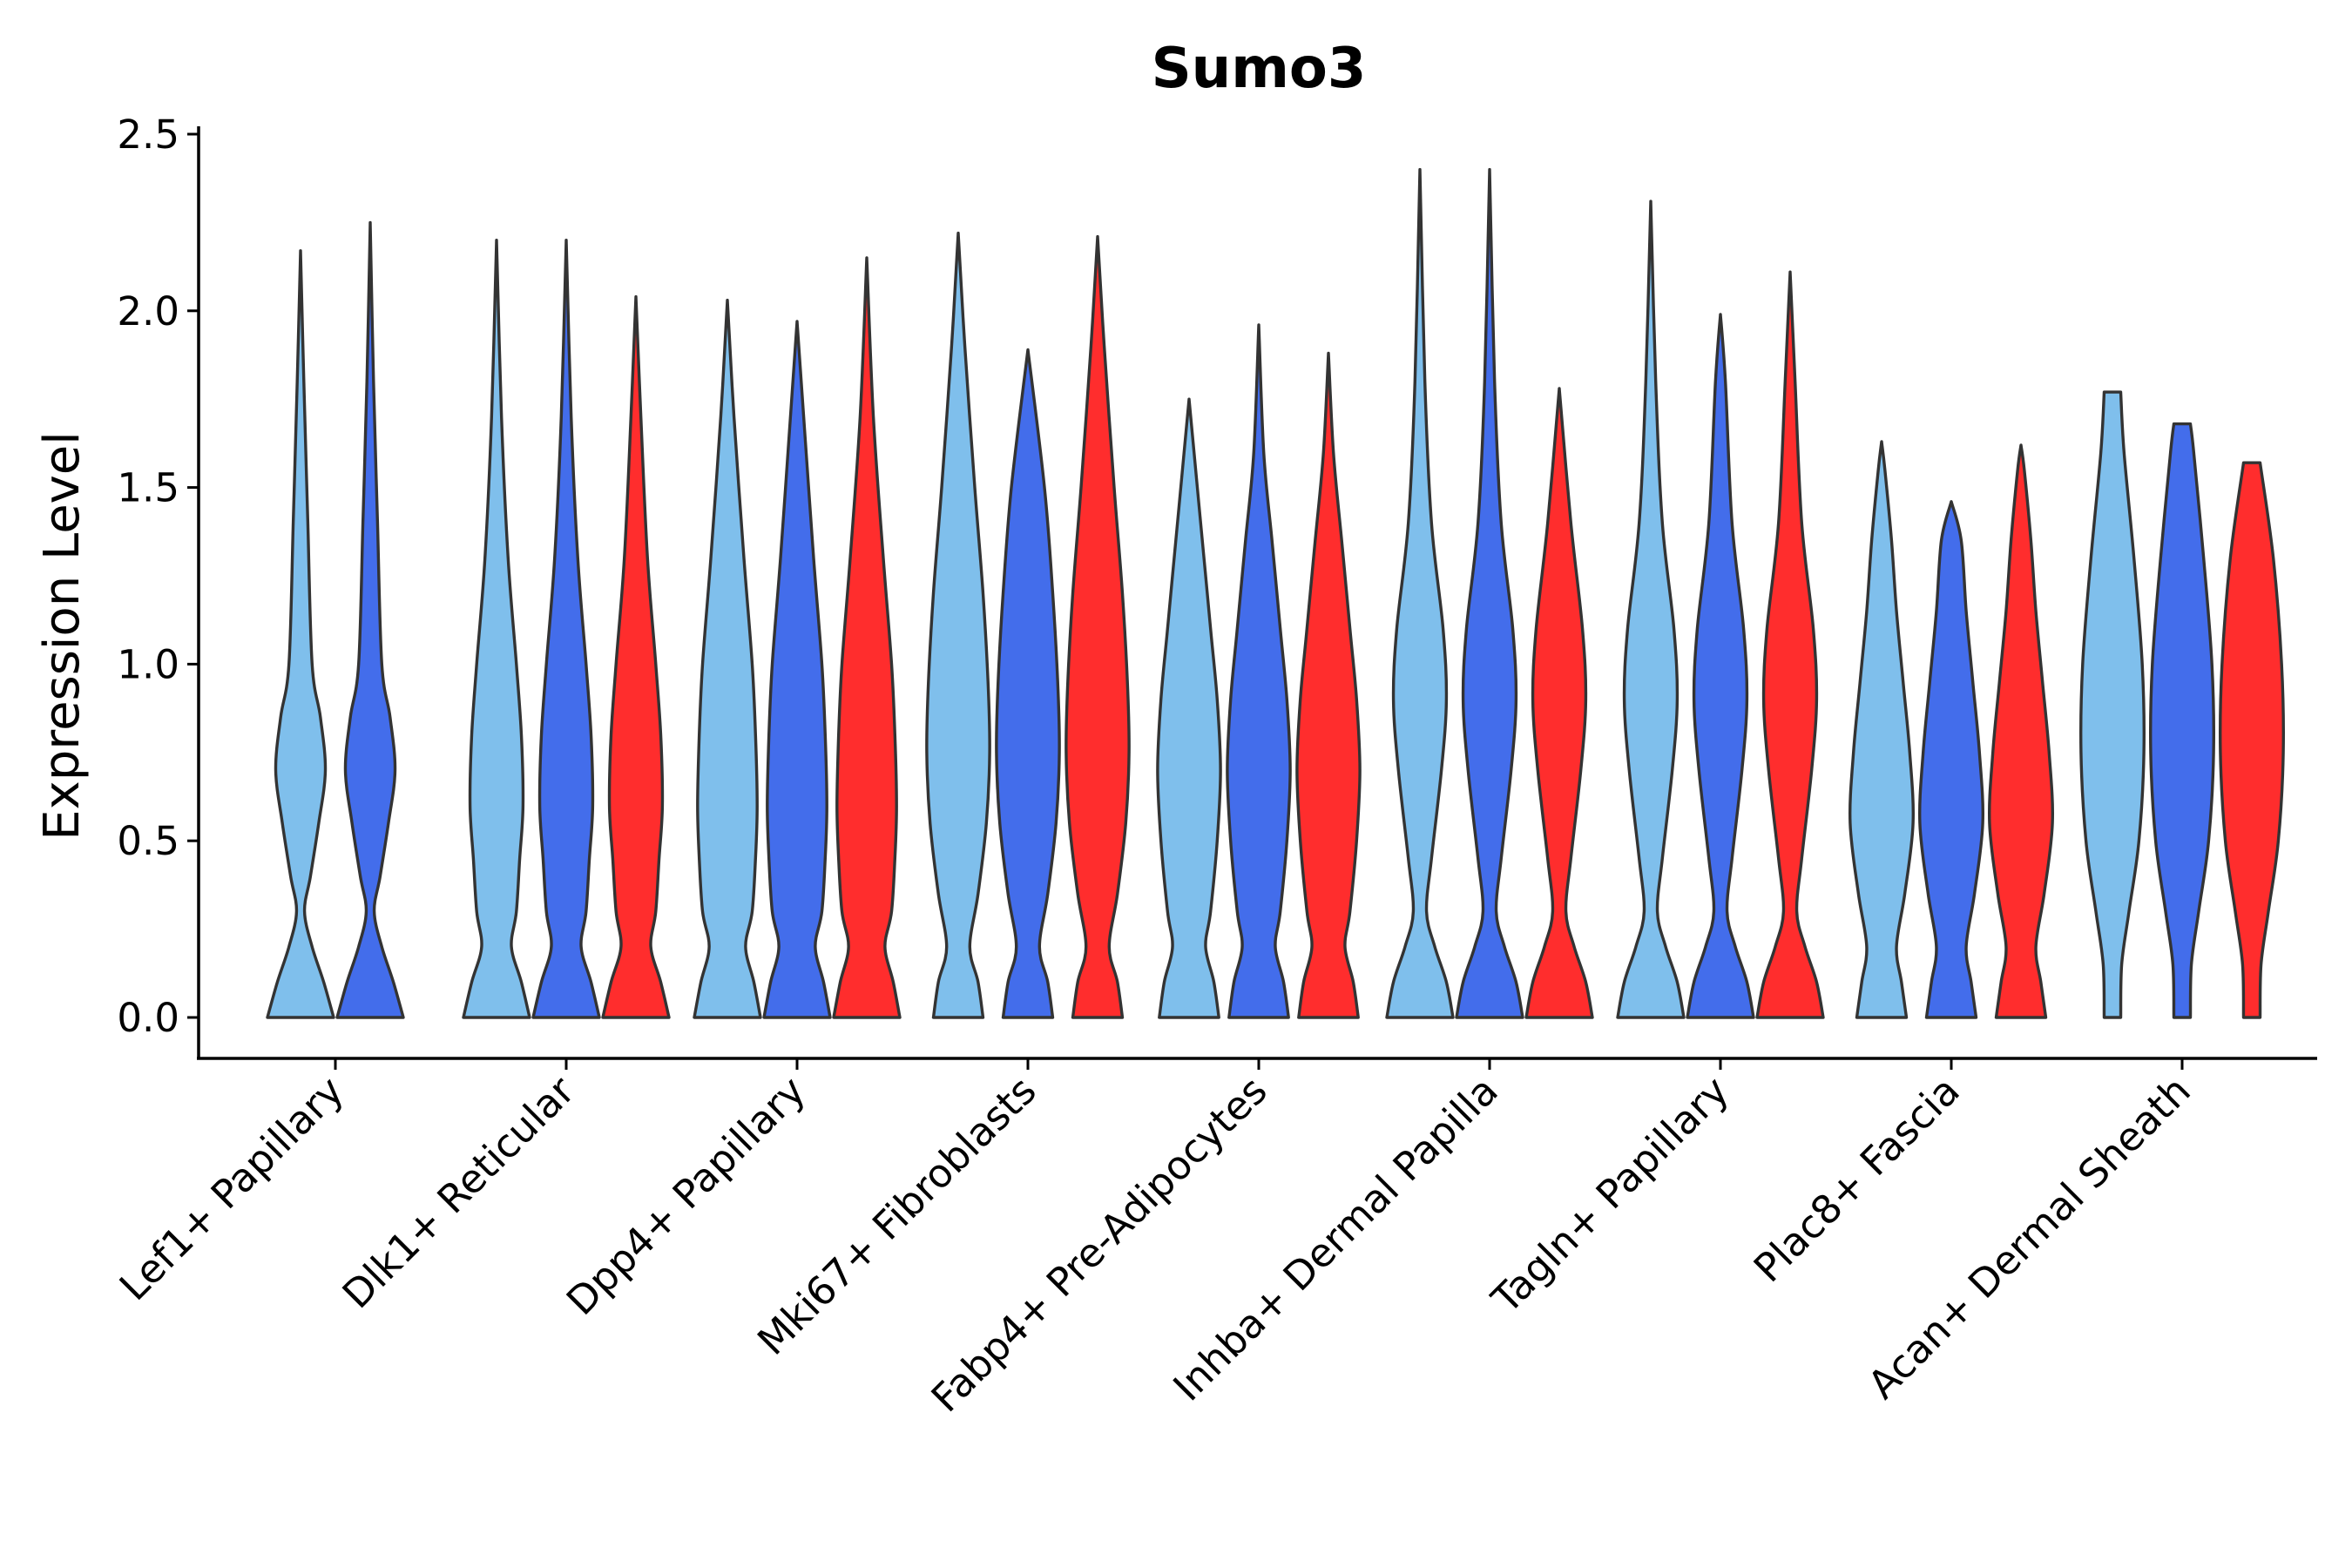 The height and width of the screenshot is (1568, 2352). Describe the element at coordinates (1857, 1179) in the screenshot. I see `x-tick-label: Plac8+ Fascia` at that location.